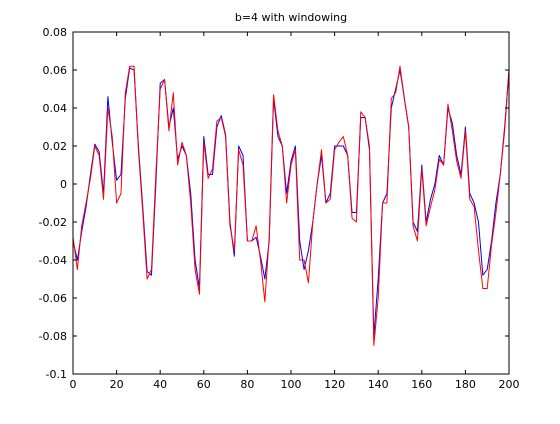 The image size is (560, 424). I want to click on y-tick-label: 0.06, so click(55, 70).